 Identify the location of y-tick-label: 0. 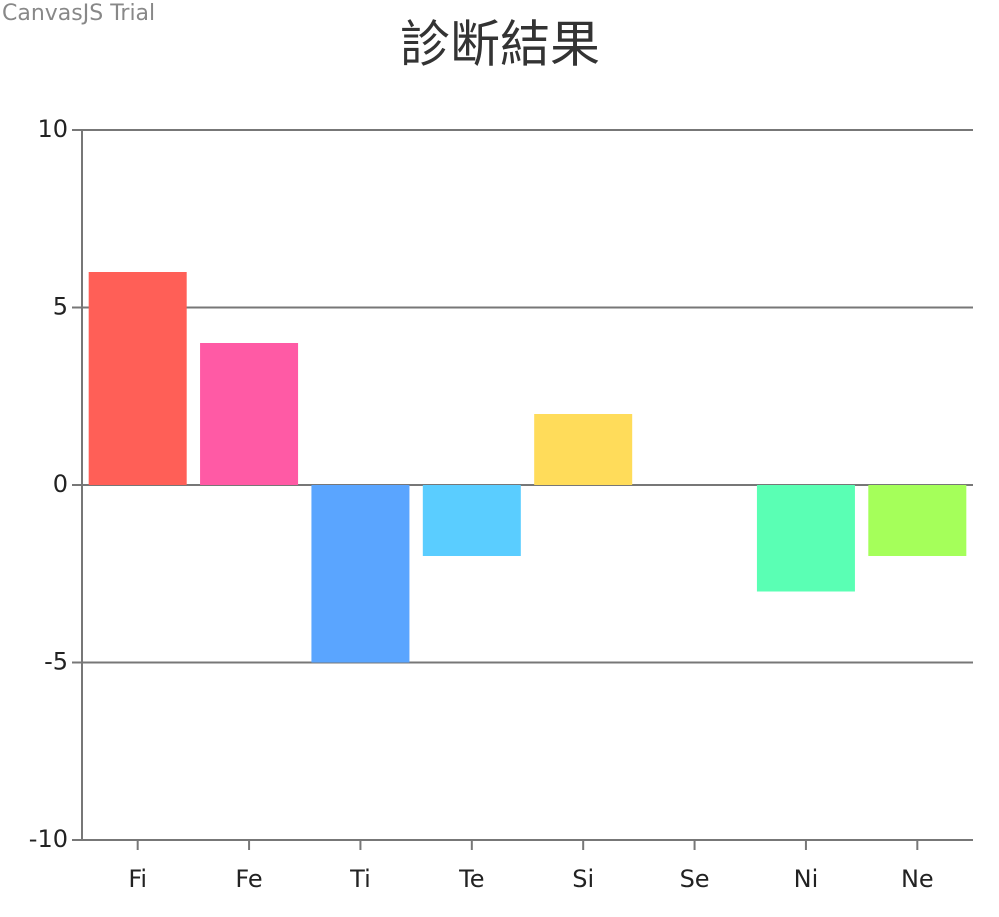
(60, 484).